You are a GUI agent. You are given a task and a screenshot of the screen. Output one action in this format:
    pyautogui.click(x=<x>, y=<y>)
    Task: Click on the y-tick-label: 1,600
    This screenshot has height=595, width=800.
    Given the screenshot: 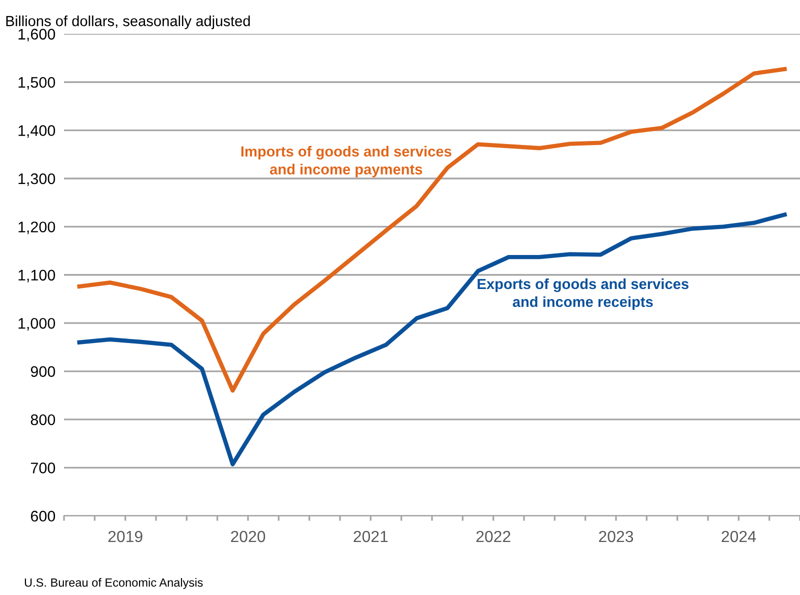 What is the action you would take?
    pyautogui.click(x=37, y=35)
    